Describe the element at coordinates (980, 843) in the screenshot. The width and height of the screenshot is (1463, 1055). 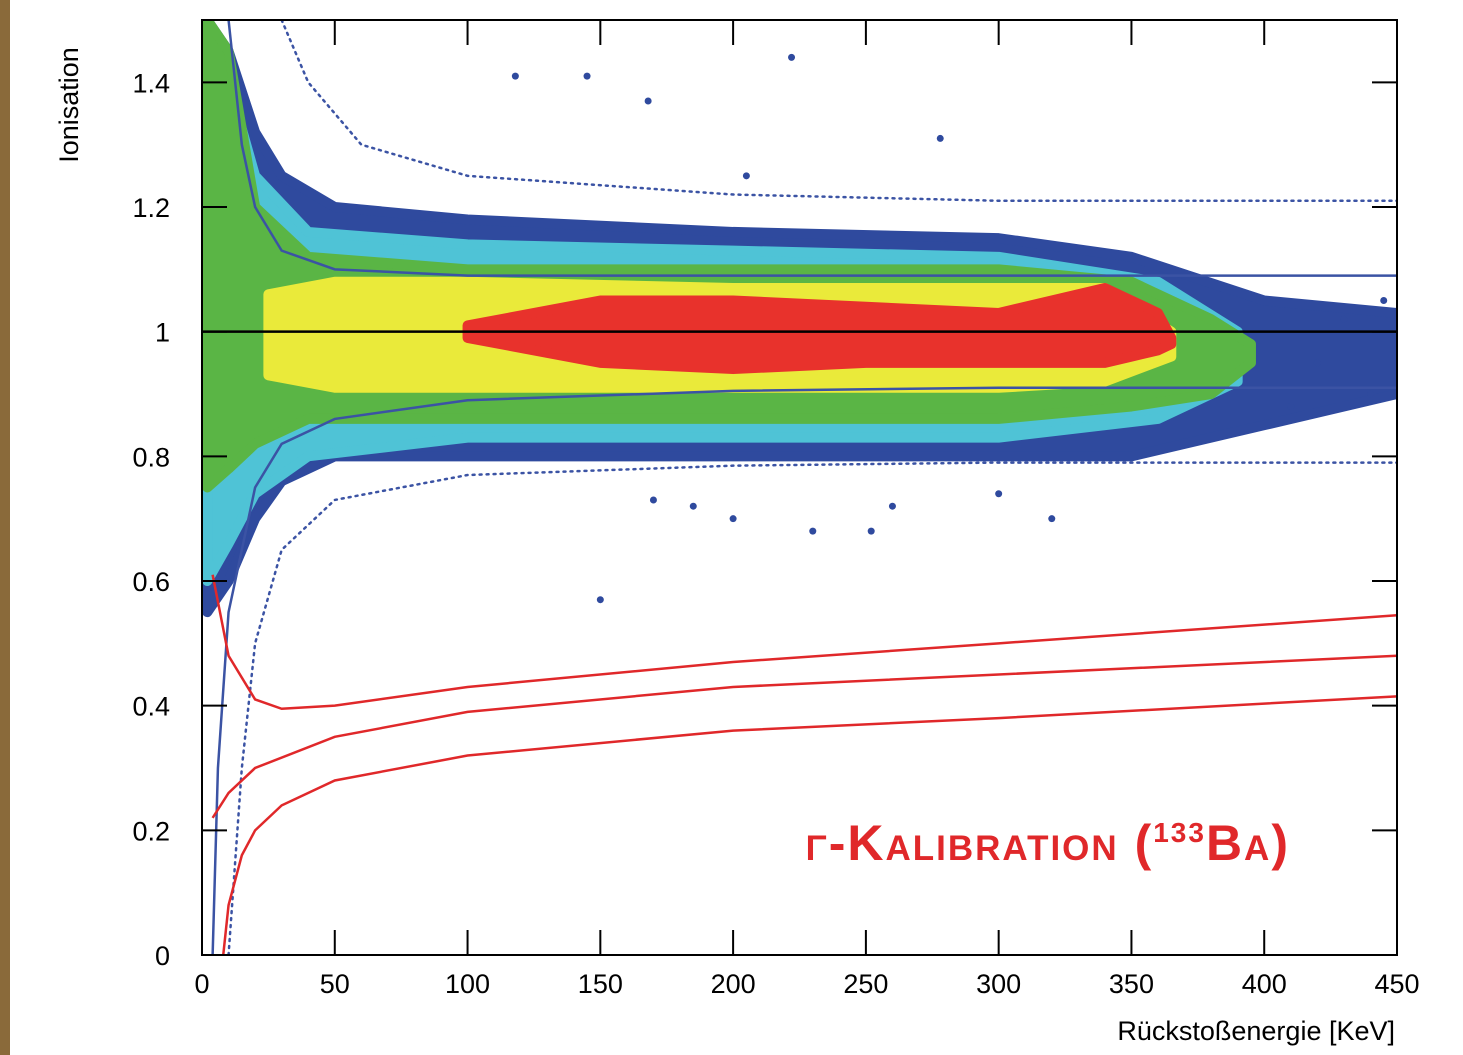
I see `annotation-text: γ-Kalibration (` at that location.